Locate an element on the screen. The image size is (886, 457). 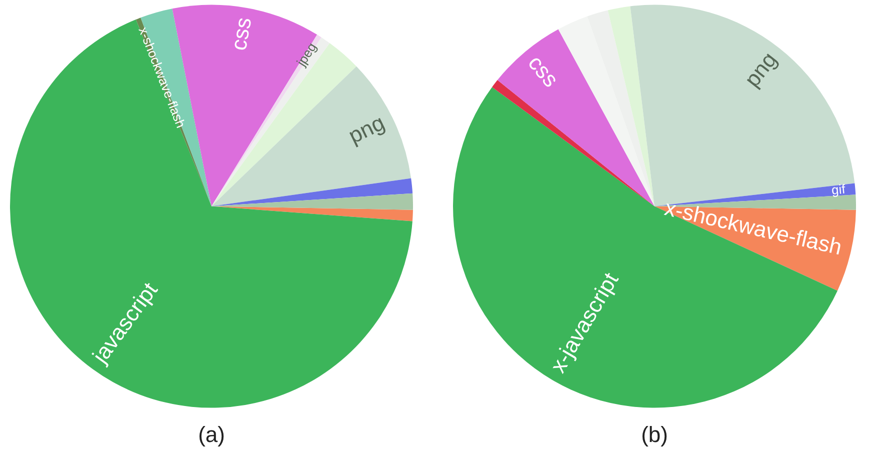
text: (a) is located at coordinates (211, 434).